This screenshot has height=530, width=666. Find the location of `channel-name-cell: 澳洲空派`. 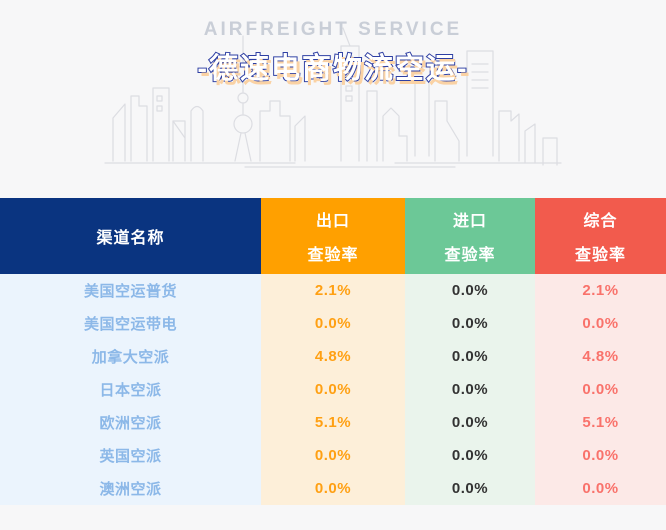

channel-name-cell: 澳洲空派 is located at coordinates (130, 488).